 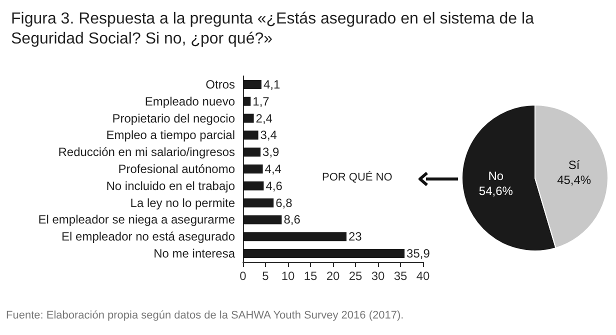 What do you see at coordinates (418, 253) in the screenshot?
I see `data-label: 35,9` at bounding box center [418, 253].